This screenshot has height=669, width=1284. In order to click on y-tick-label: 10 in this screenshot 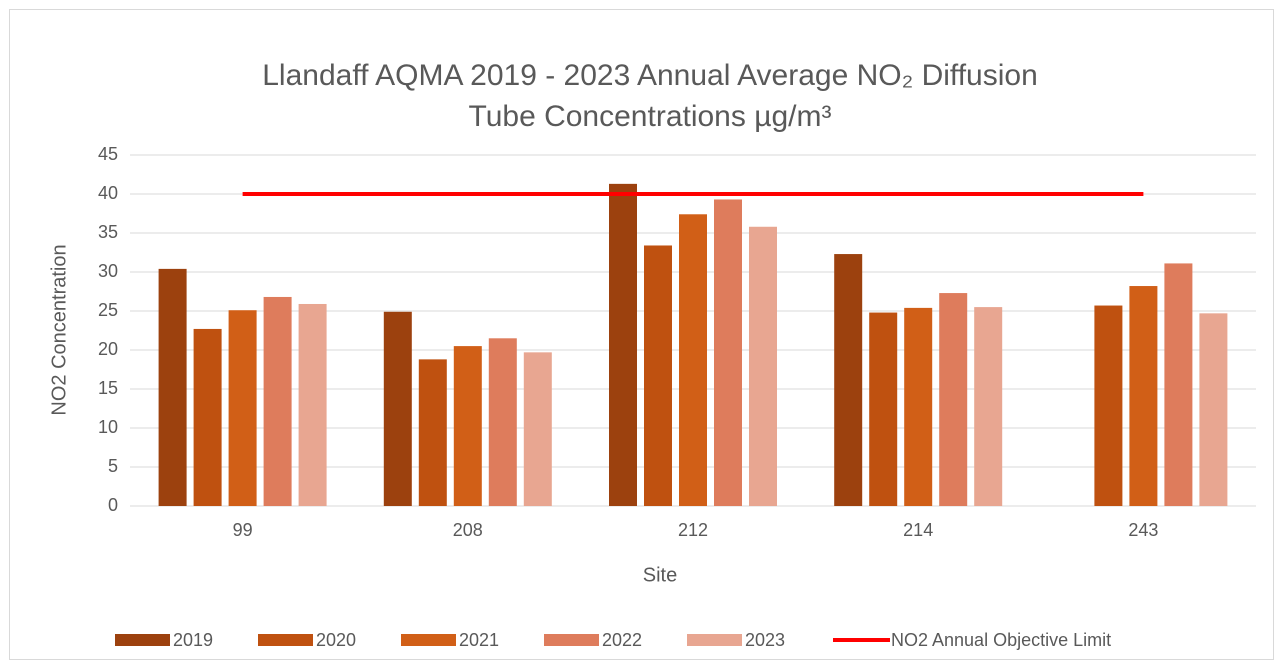, I will do `click(108, 427)`.